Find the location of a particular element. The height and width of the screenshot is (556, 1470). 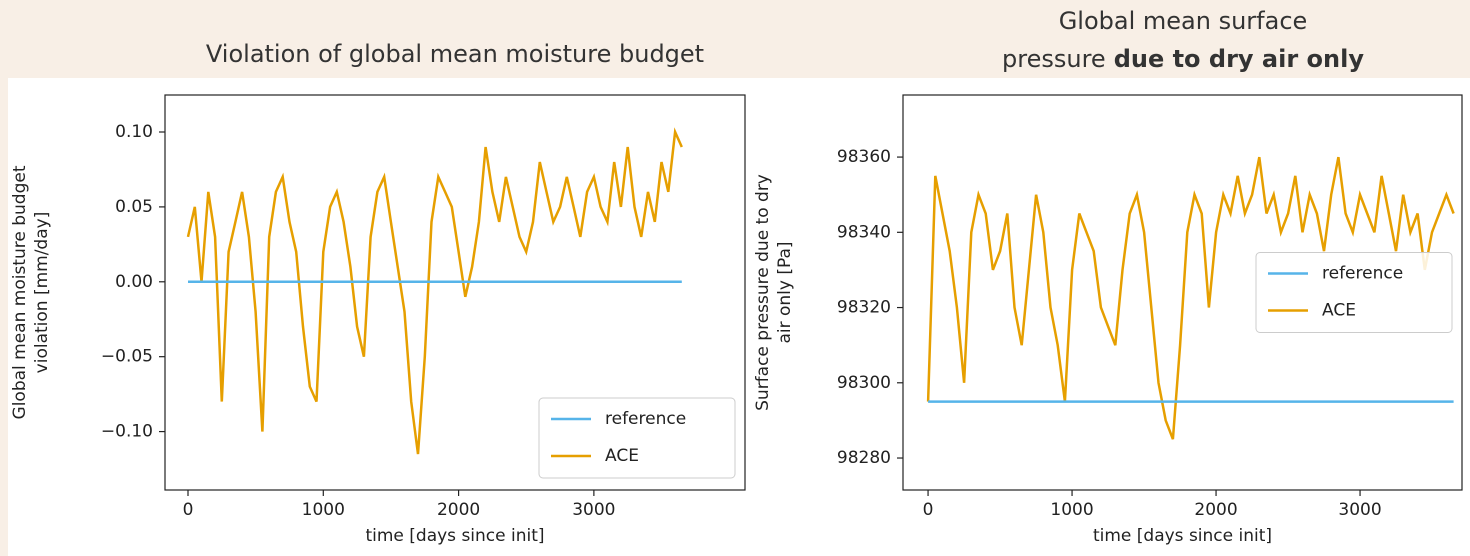

title-part: pressure is located at coordinates (1054, 59).